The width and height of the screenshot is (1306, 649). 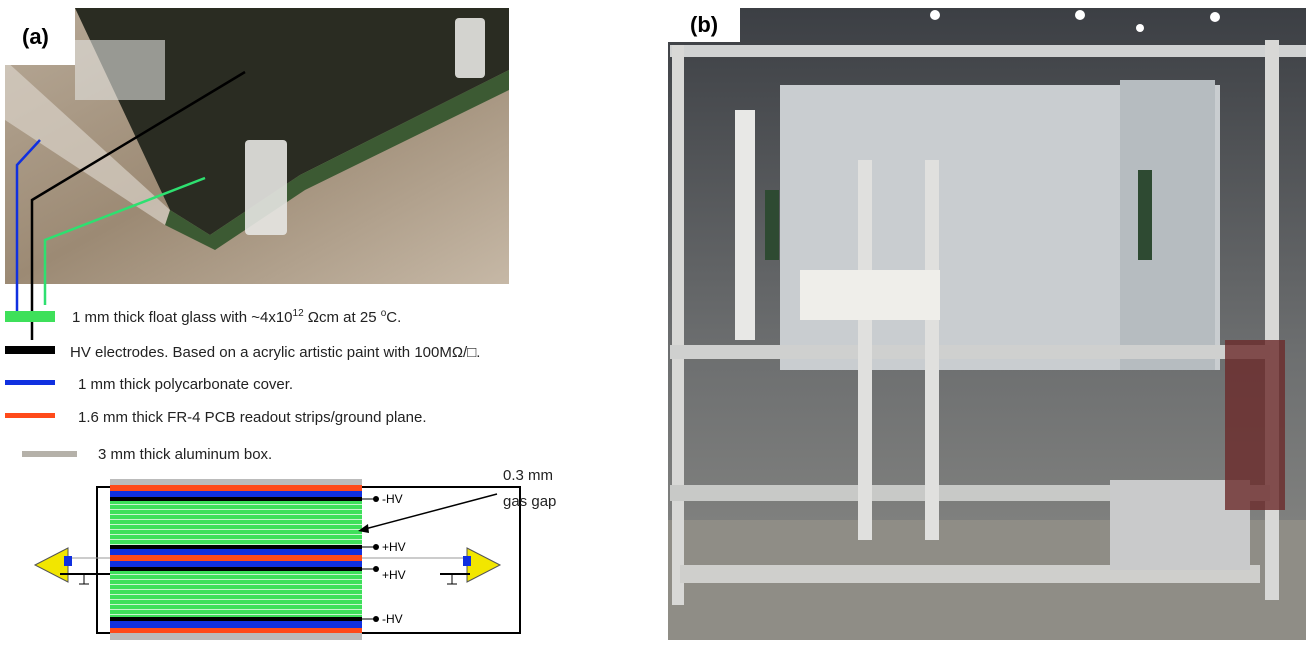 What do you see at coordinates (342, 317) in the screenshot?
I see `legend-text: Ωcm at 25` at bounding box center [342, 317].